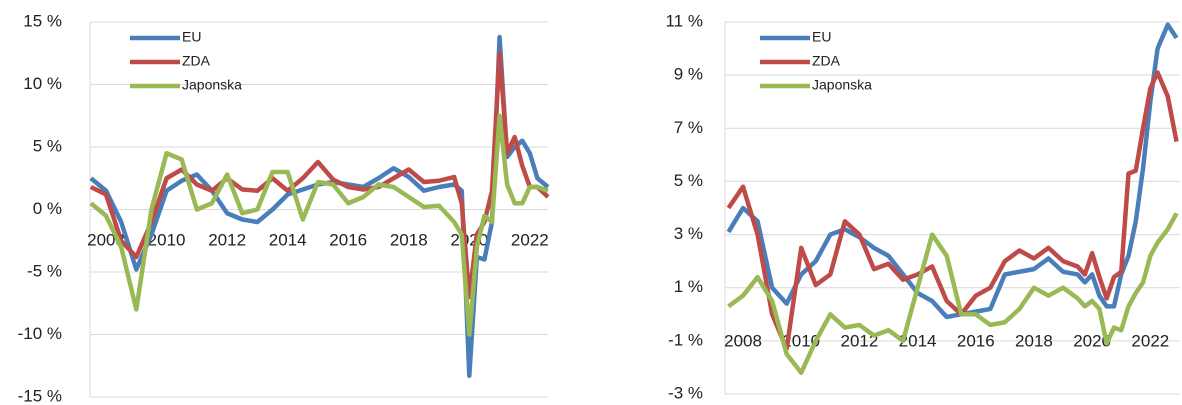 The width and height of the screenshot is (1182, 405). What do you see at coordinates (688, 286) in the screenshot?
I see `y-tick-label: 1 %` at bounding box center [688, 286].